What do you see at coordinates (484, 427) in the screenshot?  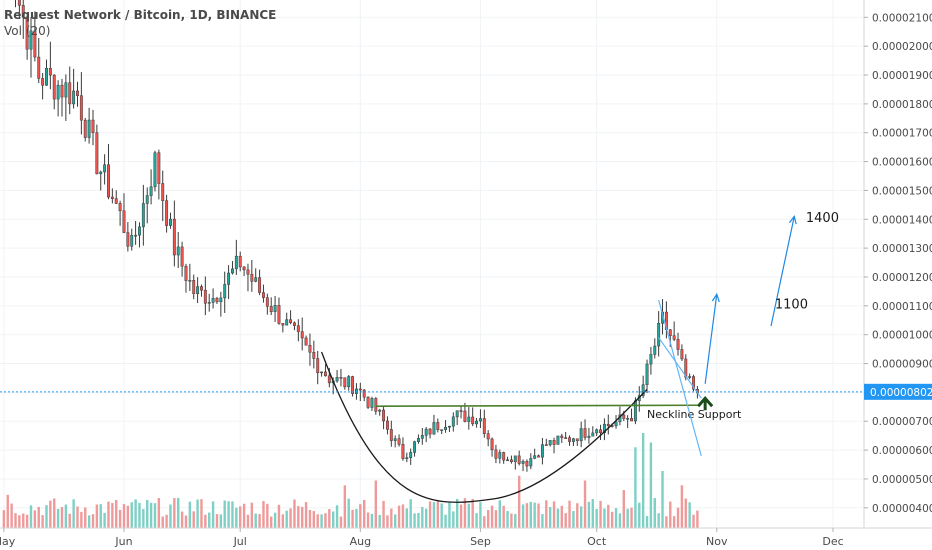 I see `cup-curve` at bounding box center [484, 427].